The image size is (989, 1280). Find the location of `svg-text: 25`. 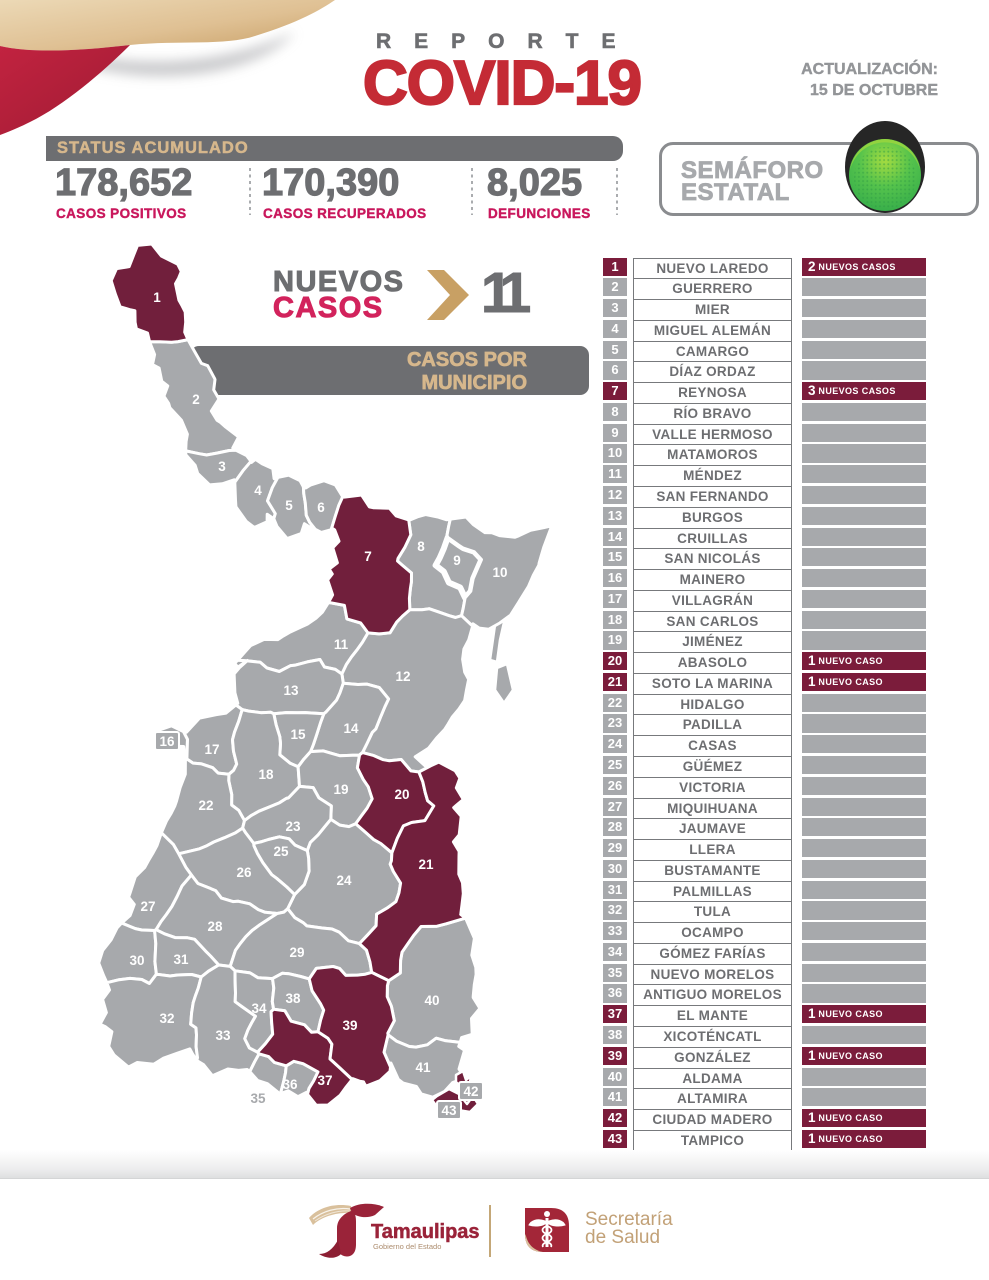

svg-text: 25 is located at coordinates (281, 851).